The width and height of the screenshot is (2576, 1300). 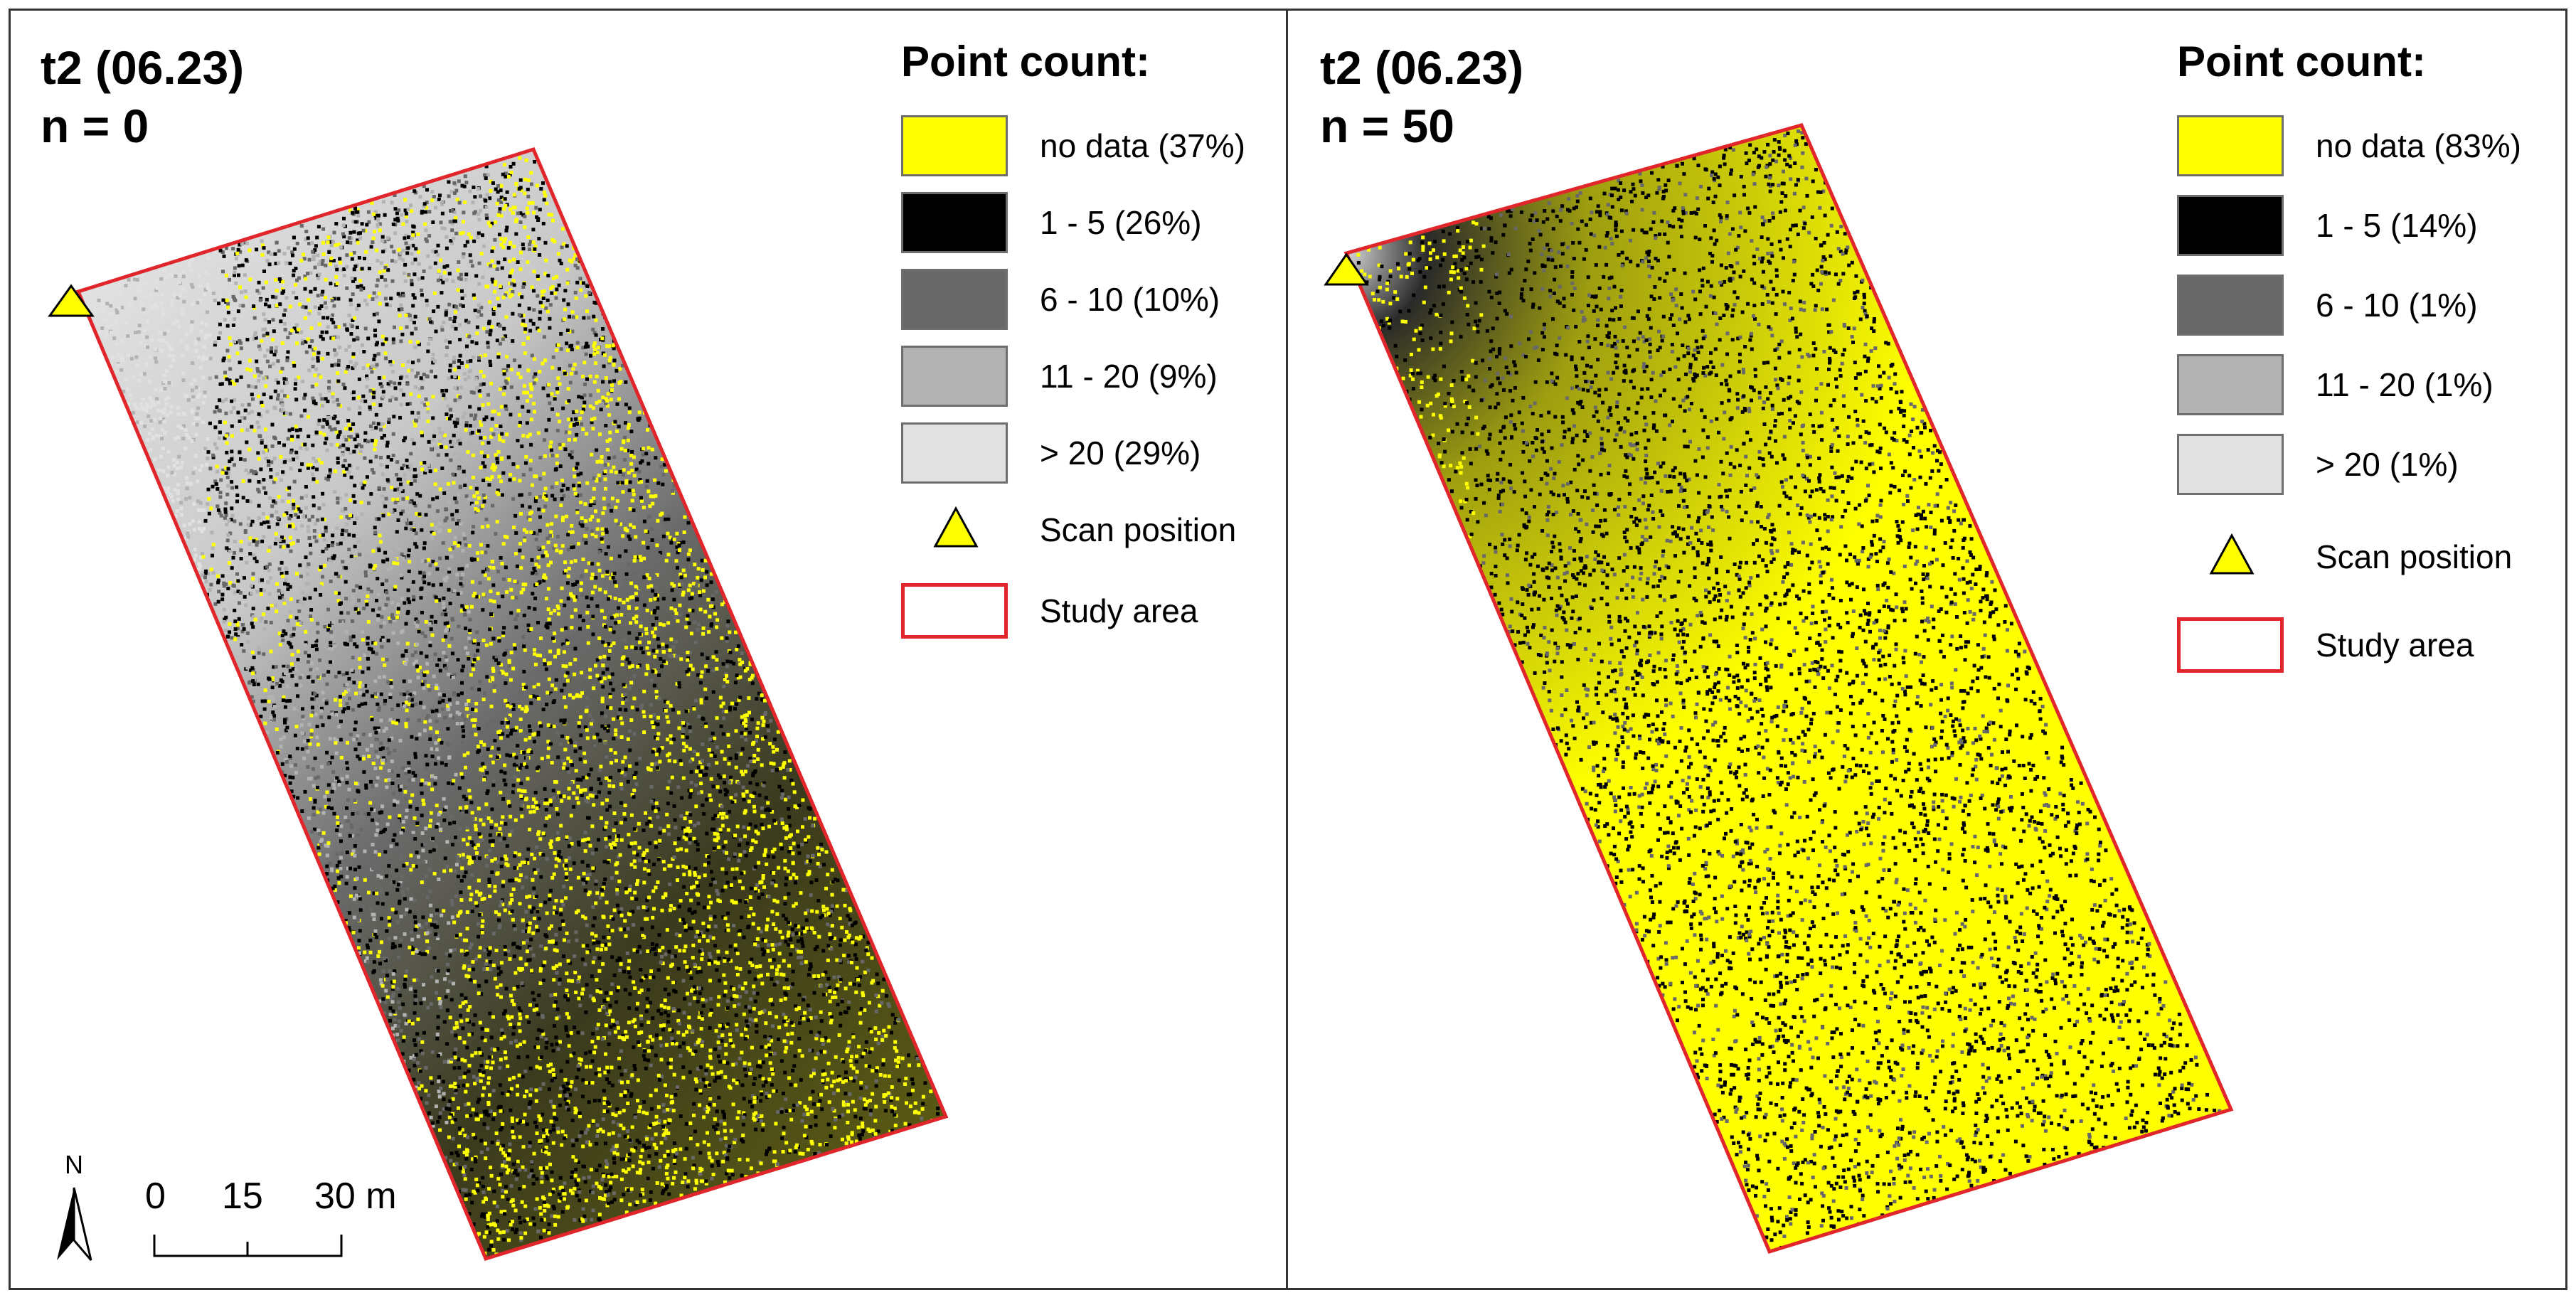 I want to click on legend-label: no data (37%), so click(x=1142, y=145).